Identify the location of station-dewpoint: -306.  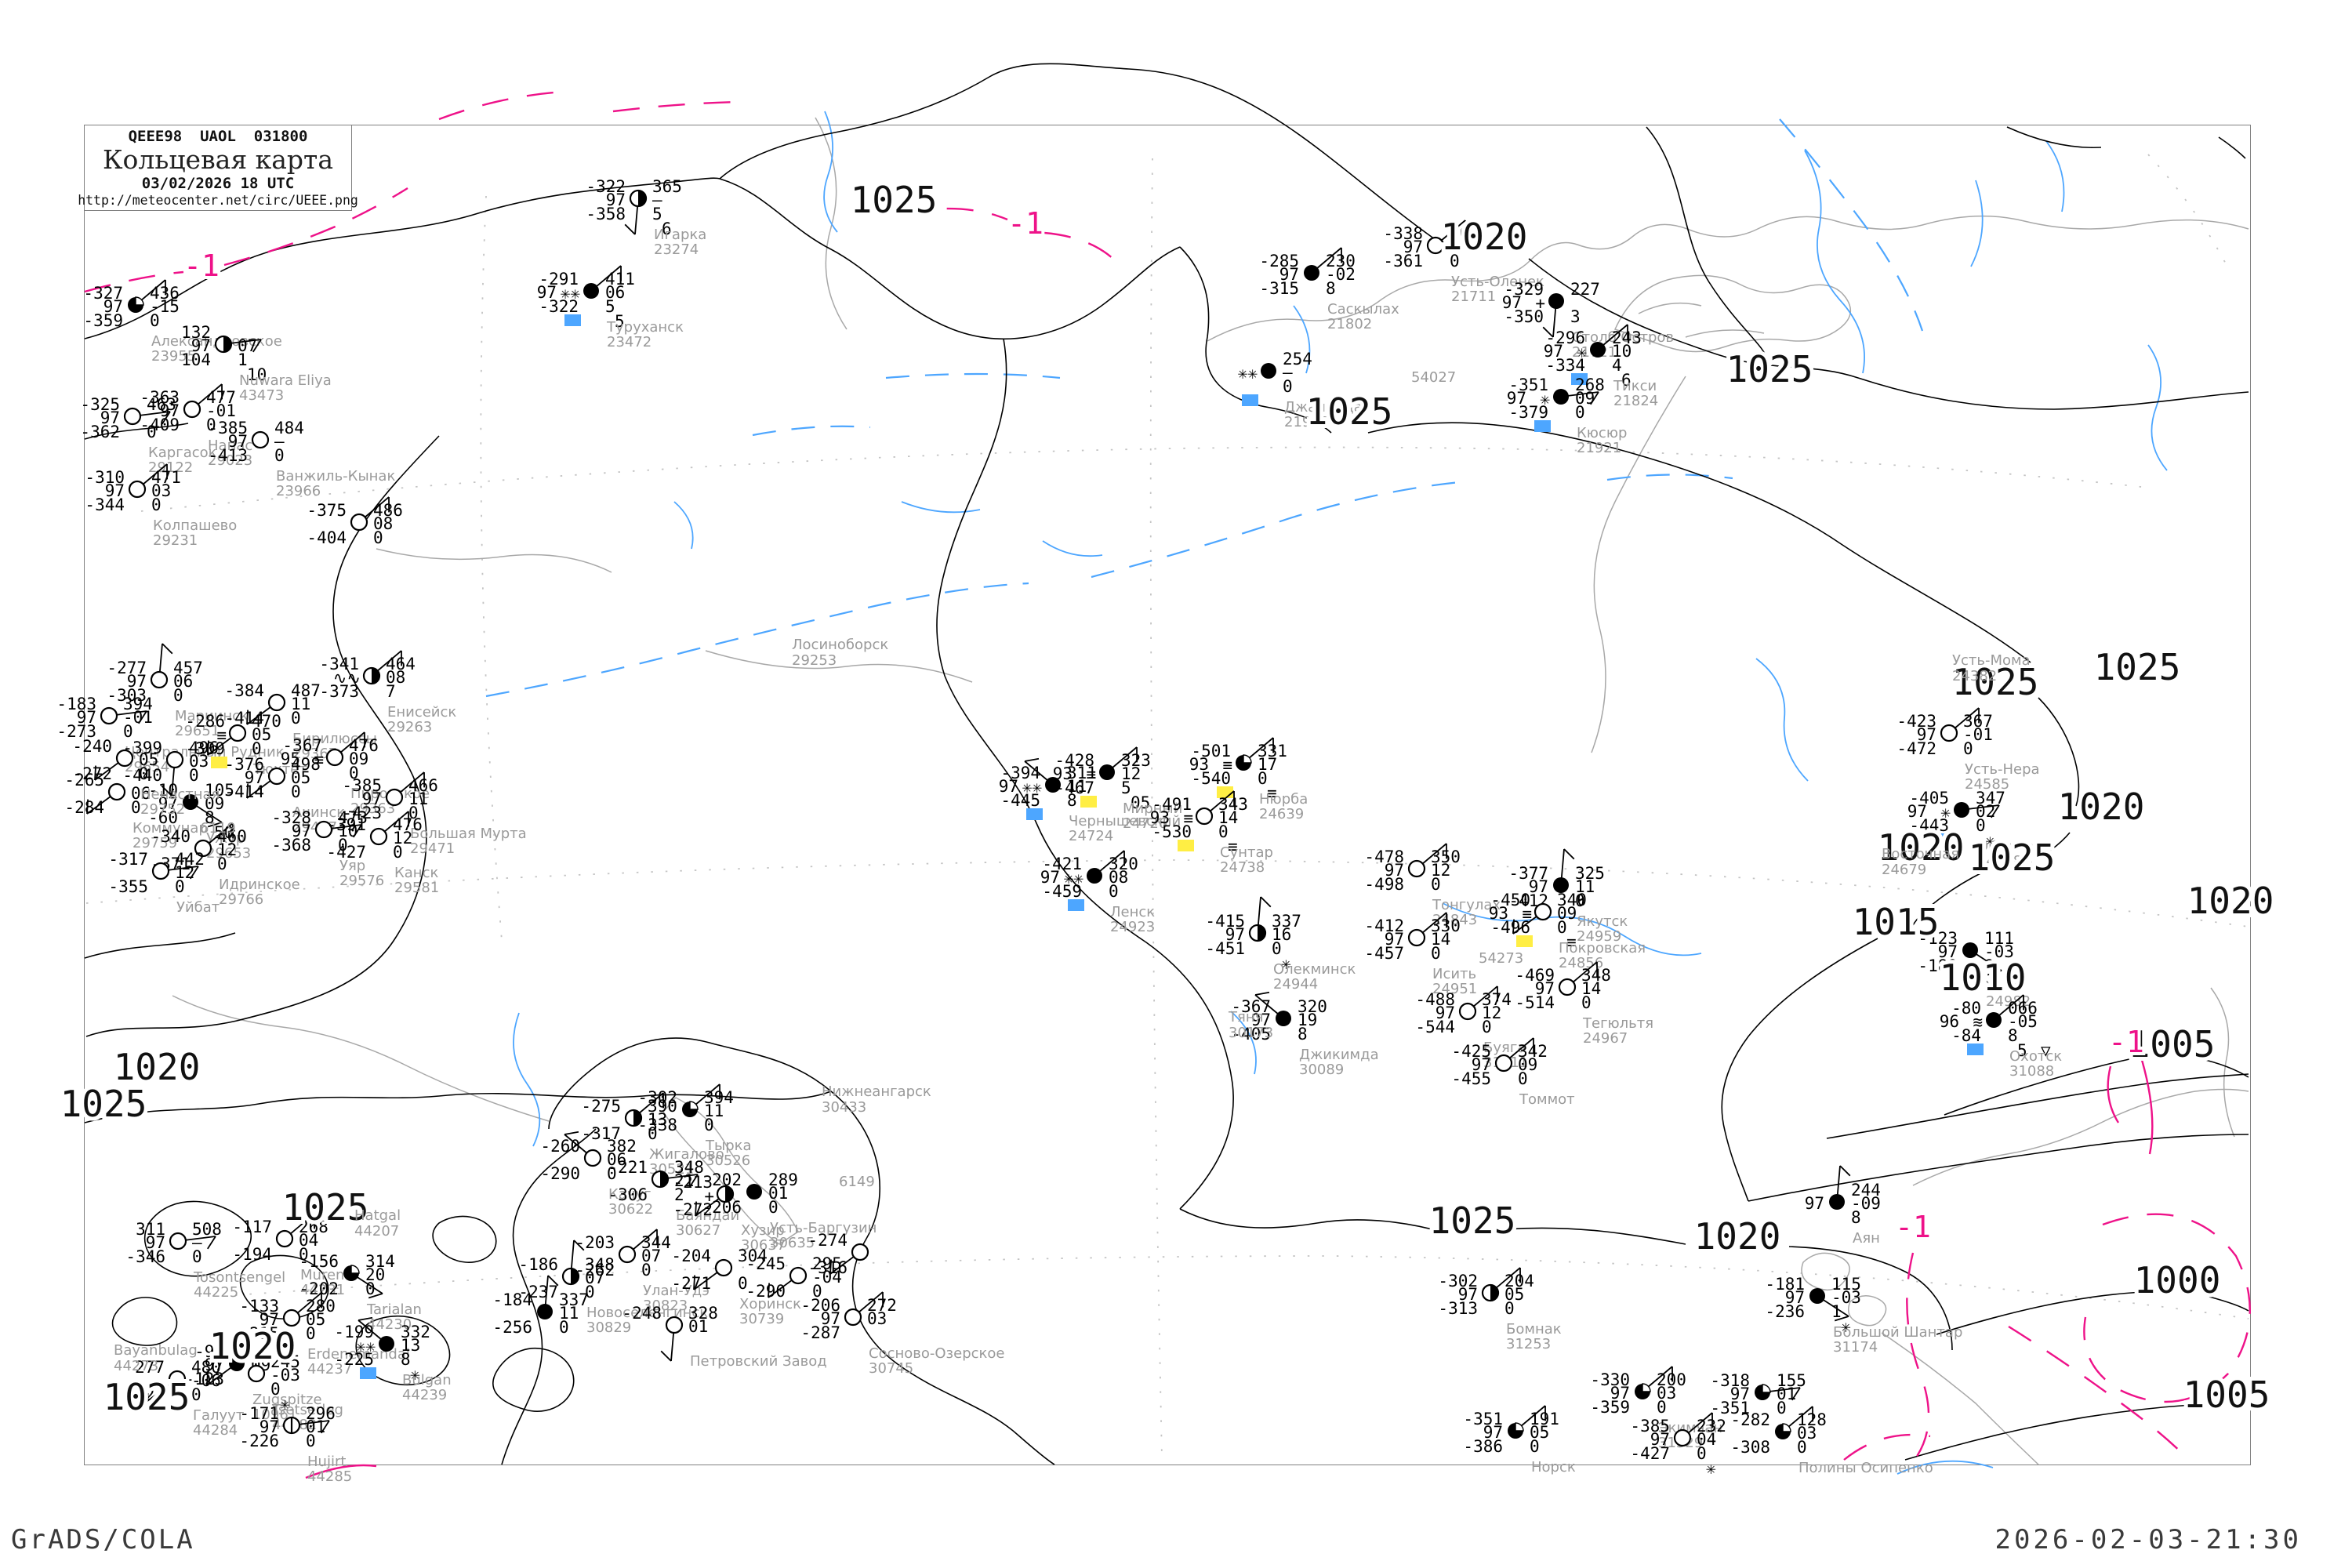
(628, 1194).